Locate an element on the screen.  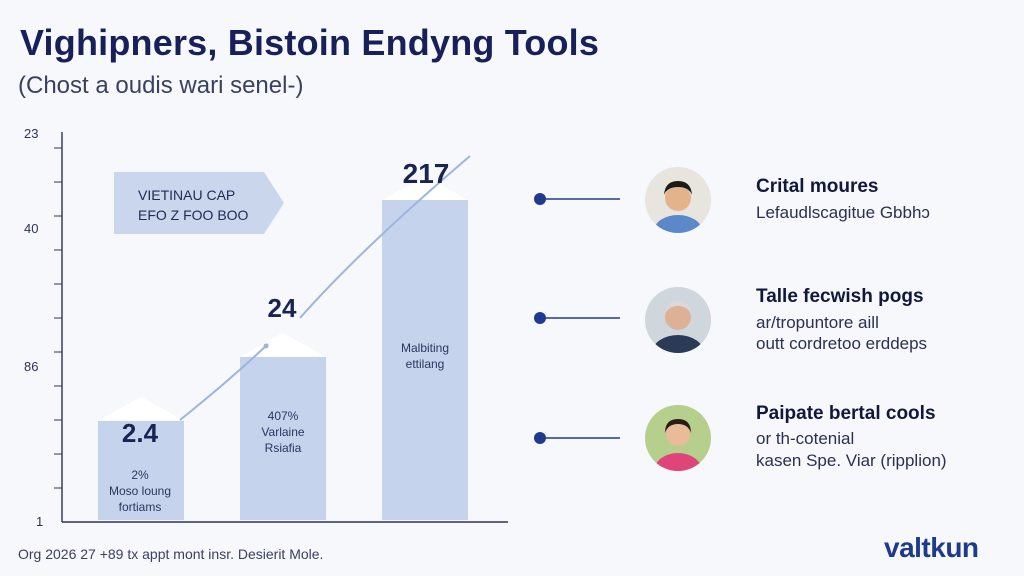
bar-note: 2% Moso loung fortiams is located at coordinates (140, 491).